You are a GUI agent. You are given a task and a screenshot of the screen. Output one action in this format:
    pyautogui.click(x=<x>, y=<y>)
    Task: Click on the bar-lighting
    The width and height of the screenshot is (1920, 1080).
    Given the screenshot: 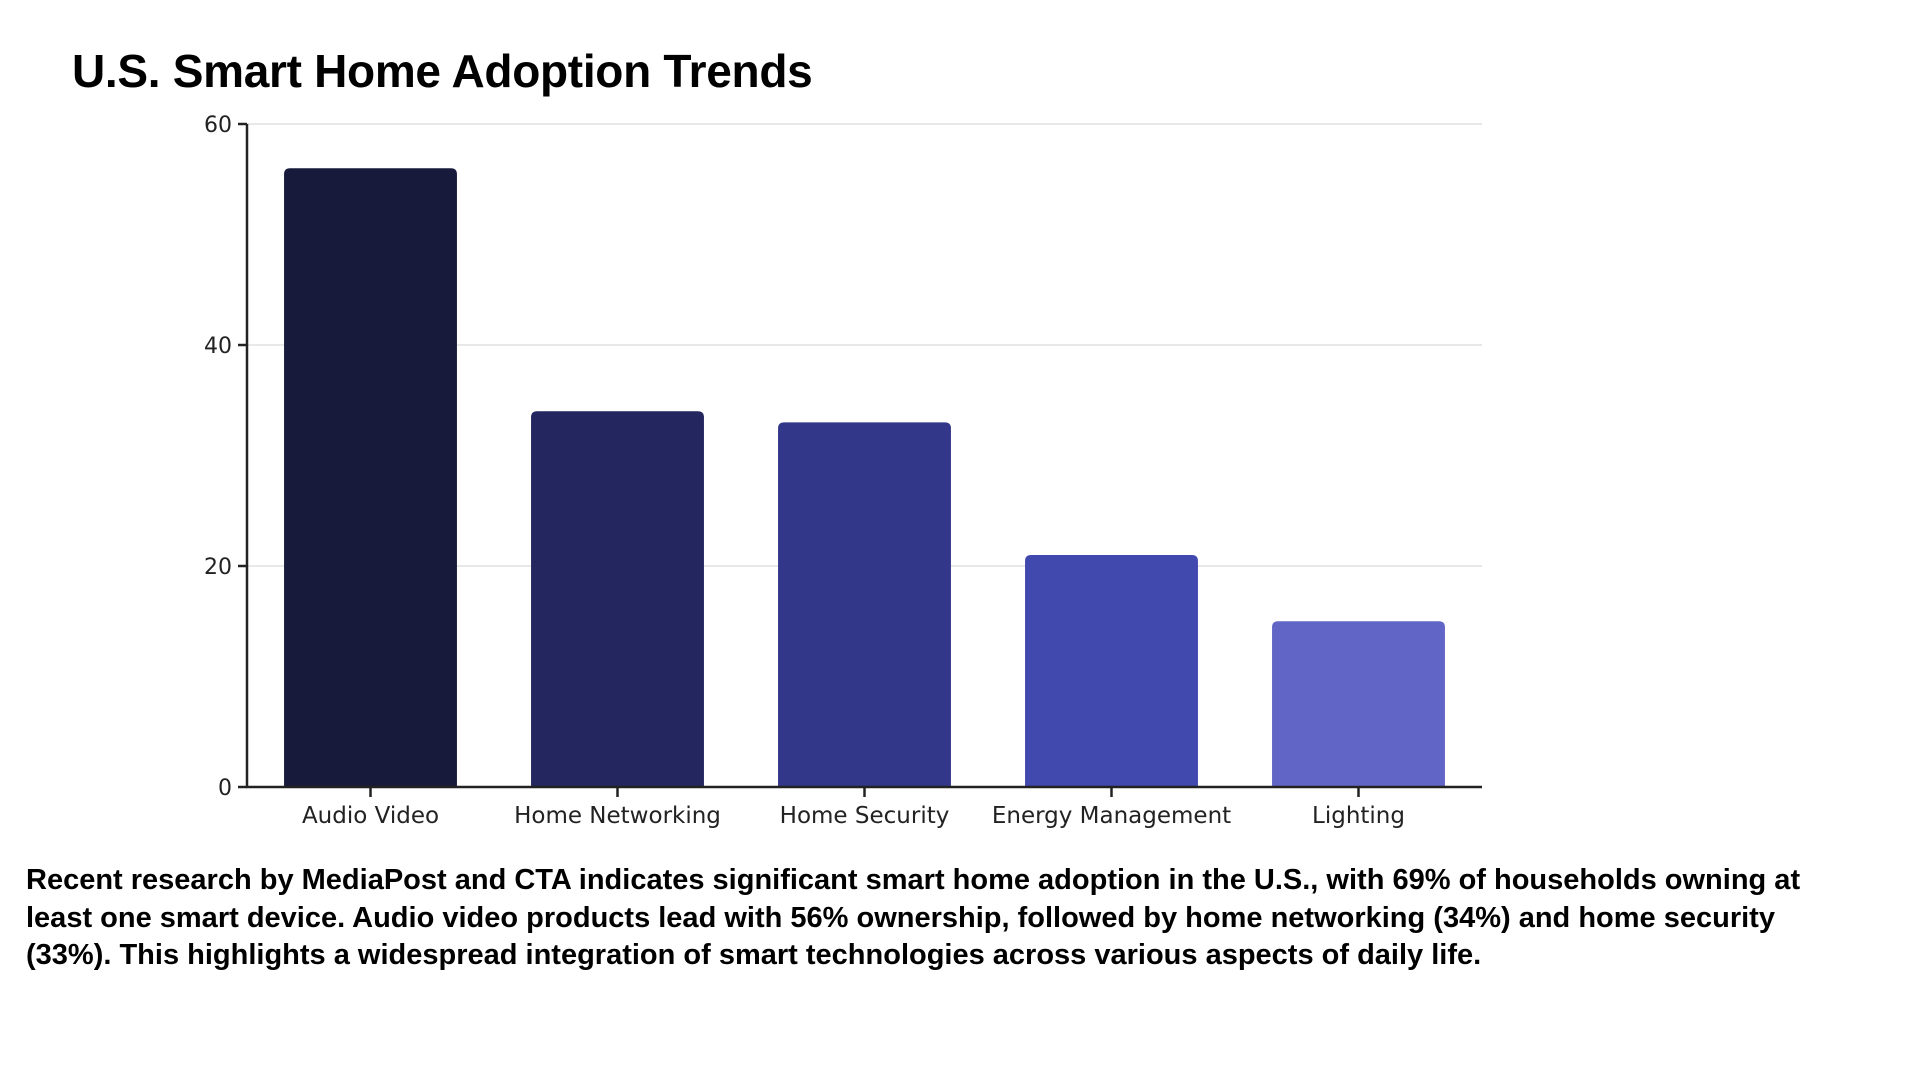 What is the action you would take?
    pyautogui.click(x=1358, y=703)
    